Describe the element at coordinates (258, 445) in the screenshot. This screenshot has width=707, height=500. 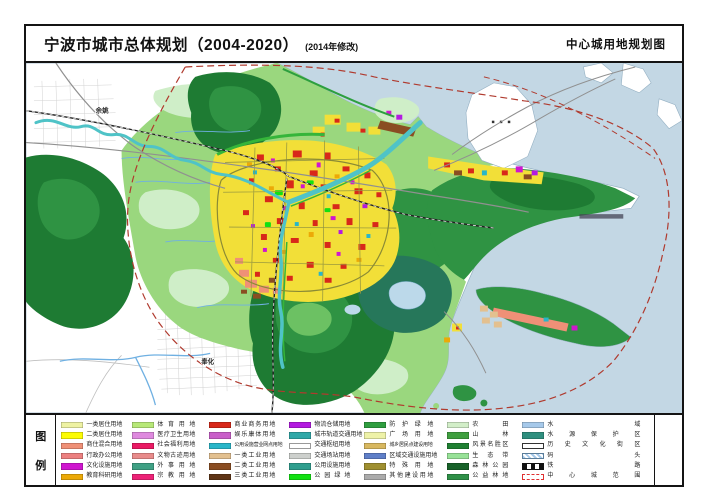
I see `legend-label: 公用设施营业网点用地` at that location.